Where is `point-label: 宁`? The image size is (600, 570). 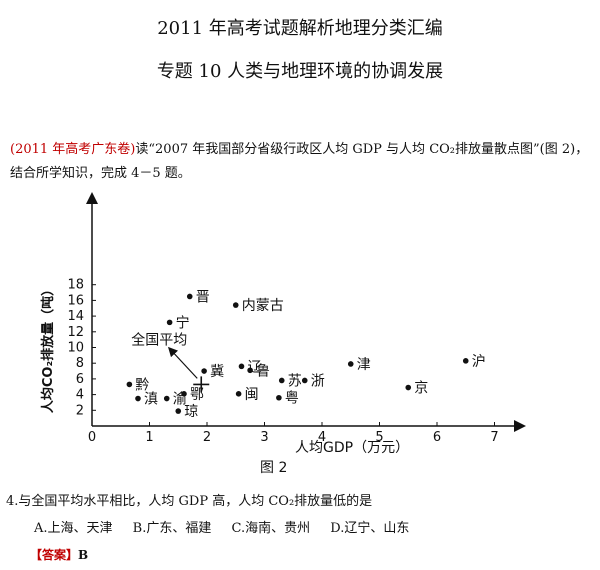
point-label: 宁 is located at coordinates (183, 322).